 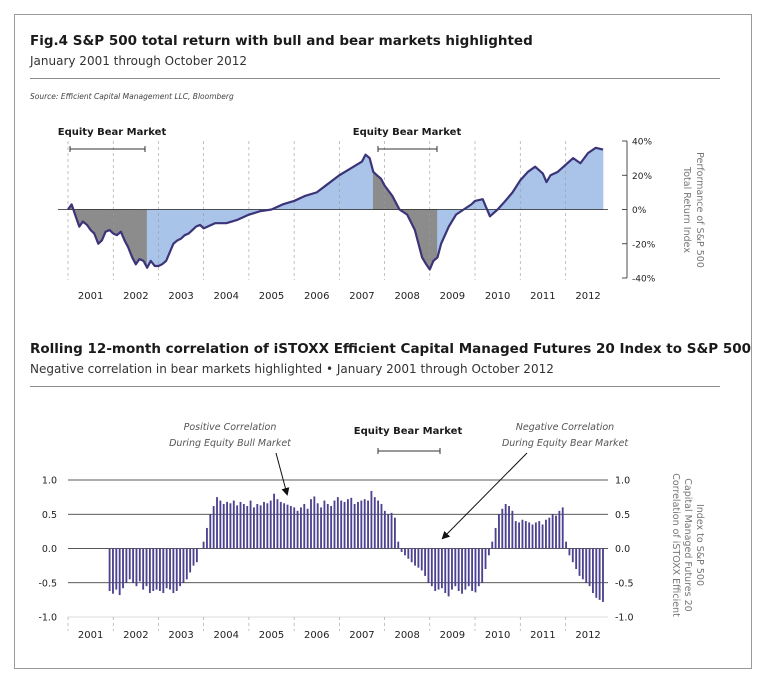 I want to click on y-axis-label-line: Correlation of iSTOXX Efficient, so click(x=675, y=545).